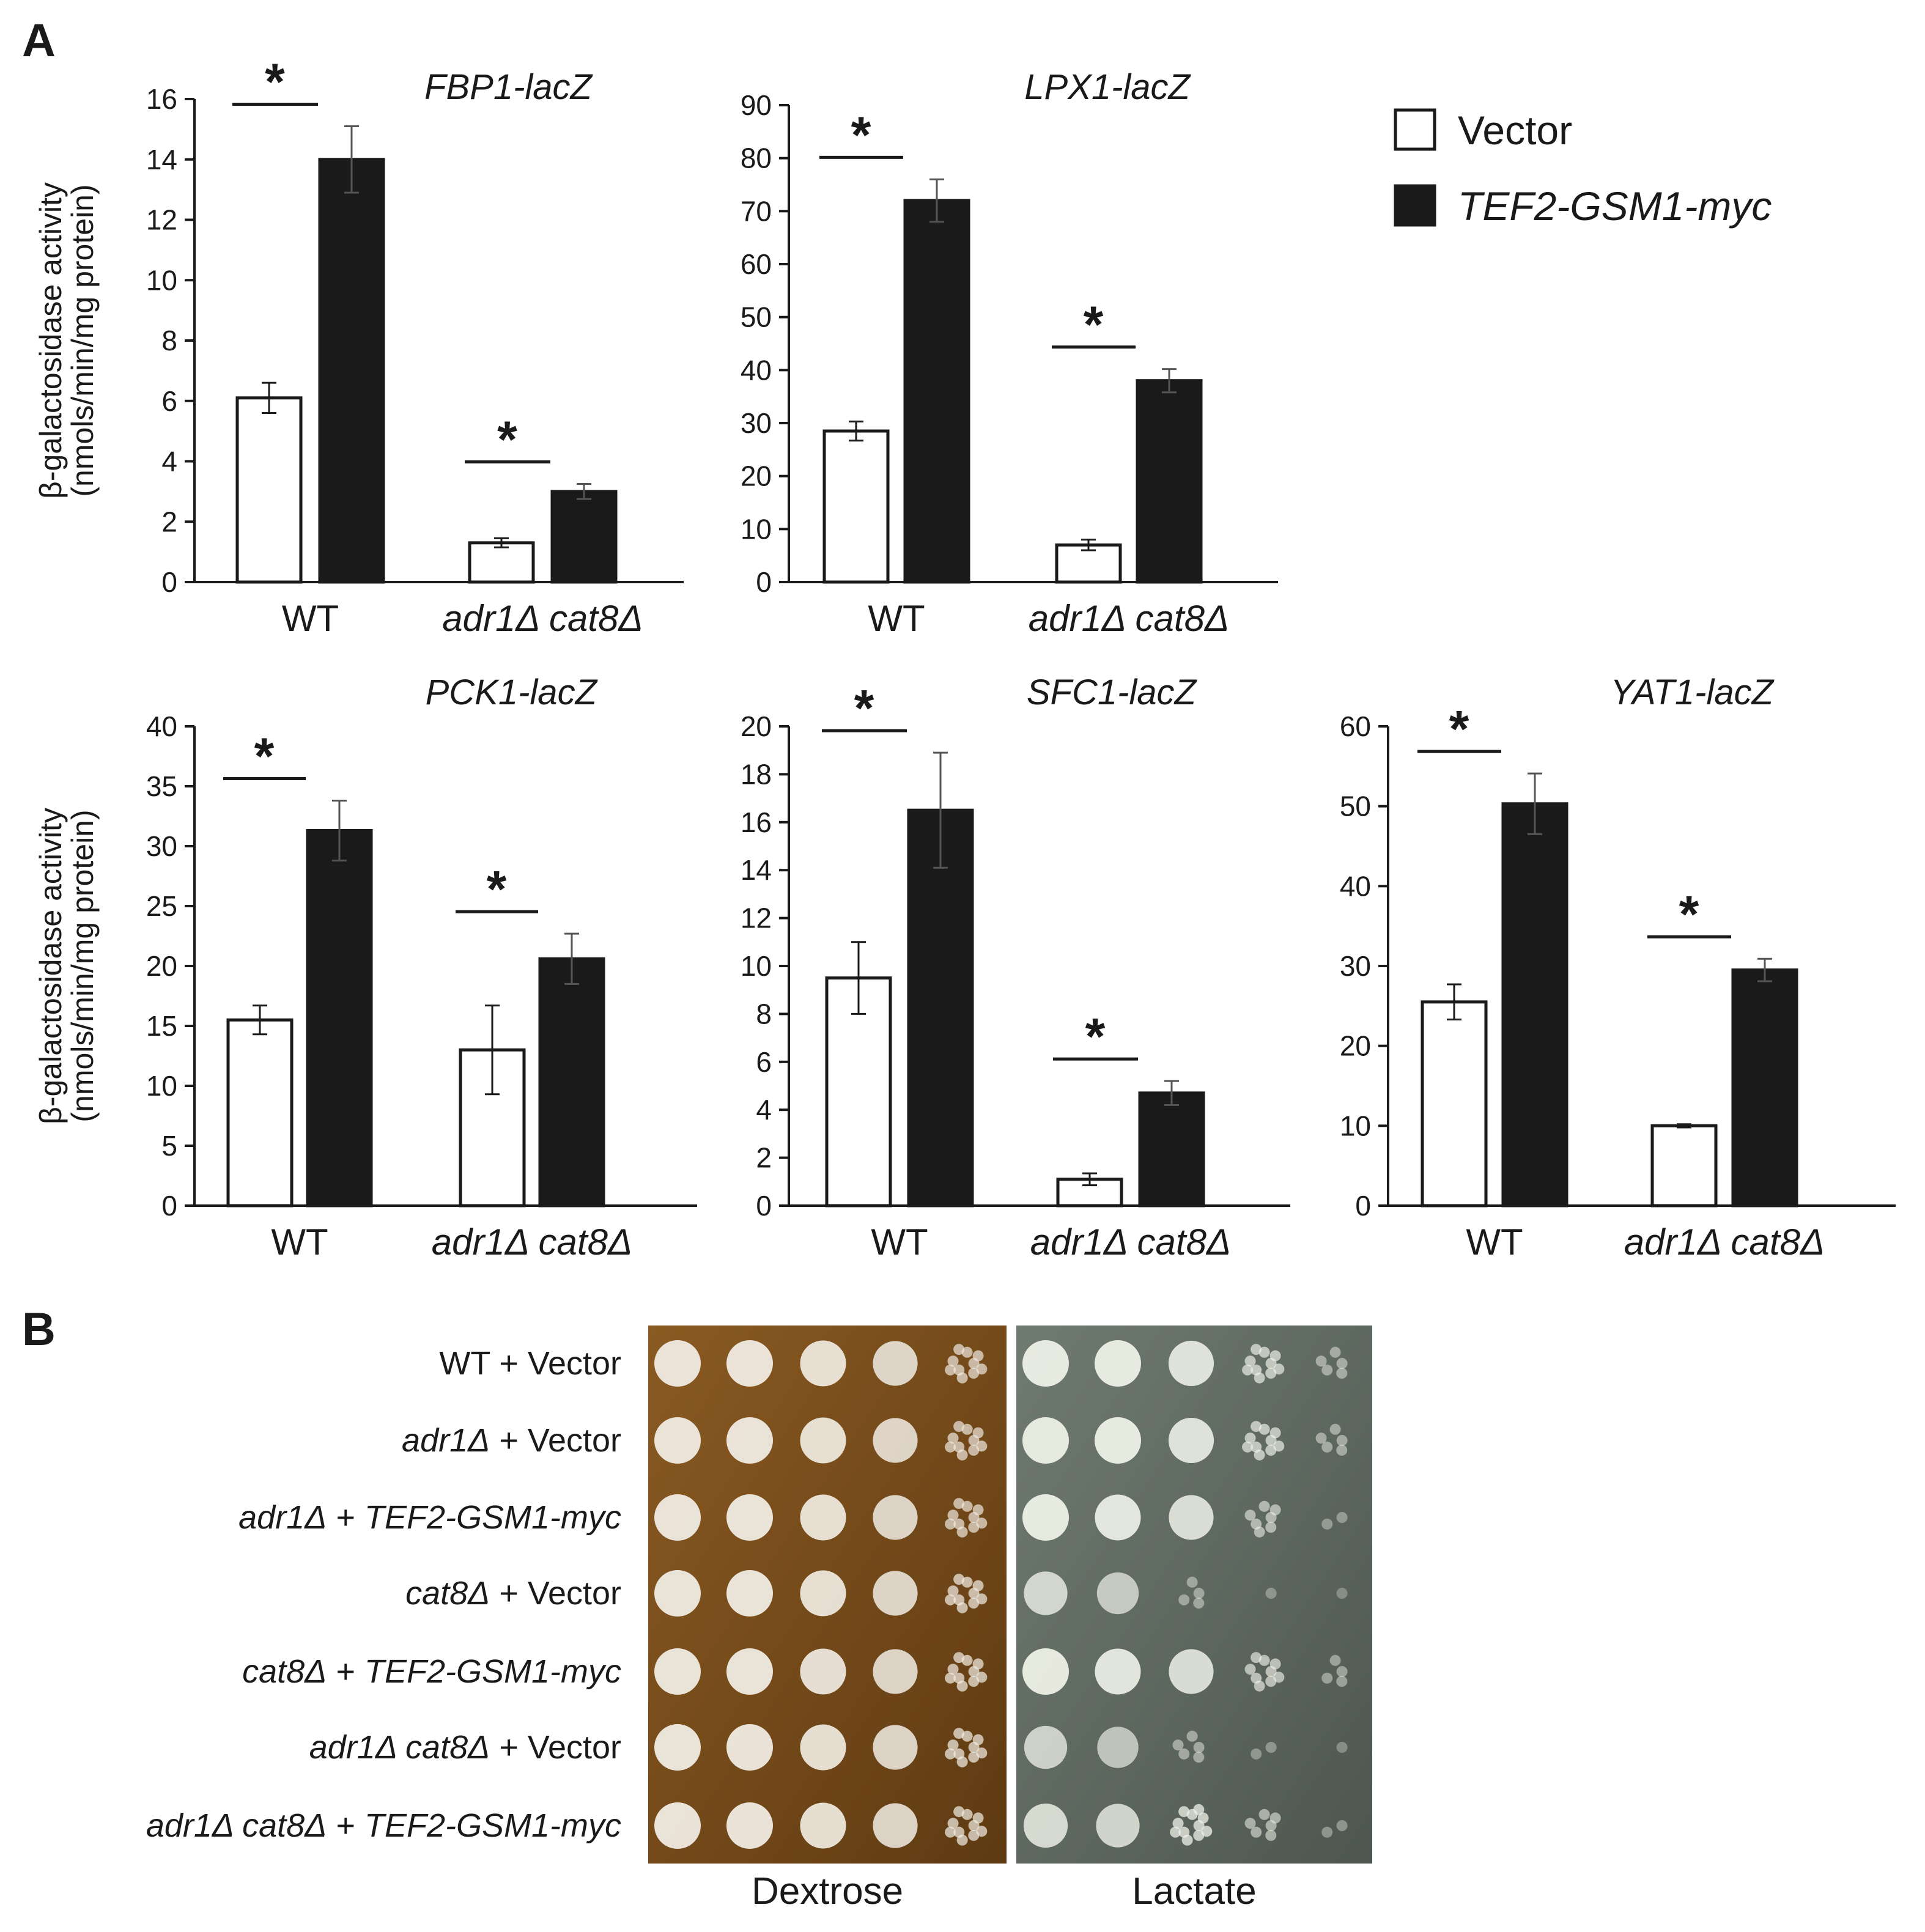  I want to click on y-tick-label: 50, so click(1355, 806).